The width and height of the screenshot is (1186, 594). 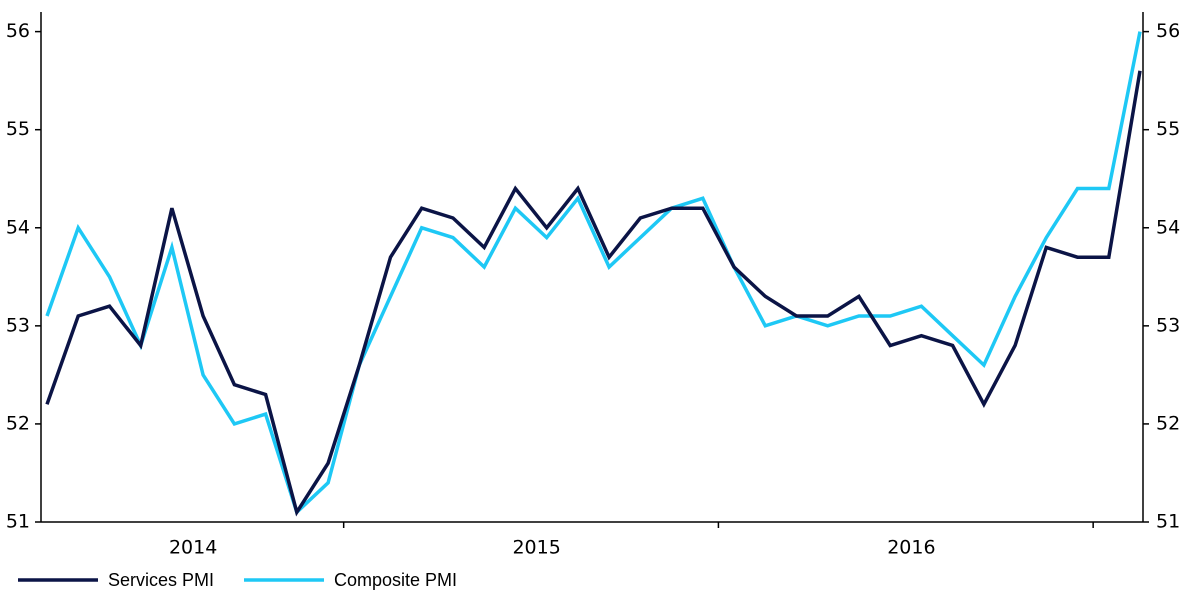 What do you see at coordinates (1168, 325) in the screenshot?
I see `y2-tick-label: 53` at bounding box center [1168, 325].